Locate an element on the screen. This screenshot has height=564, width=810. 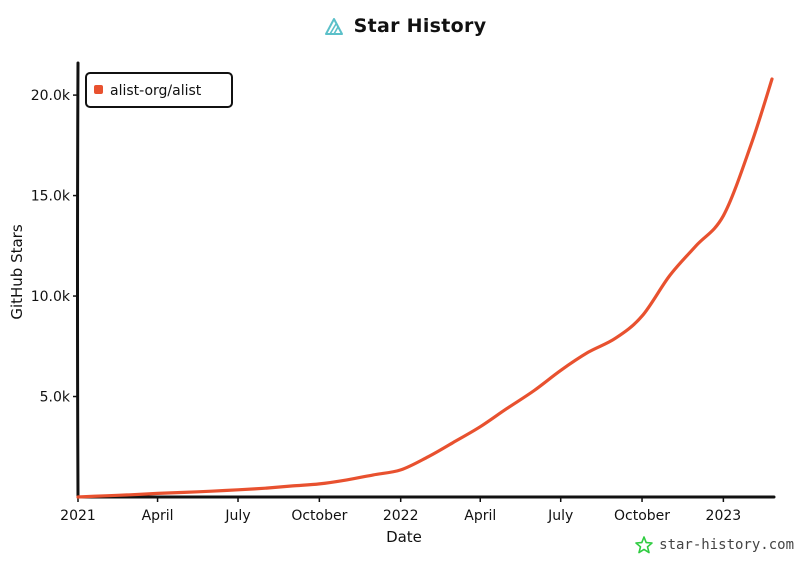
watermark: star-history.com is located at coordinates (714, 545).